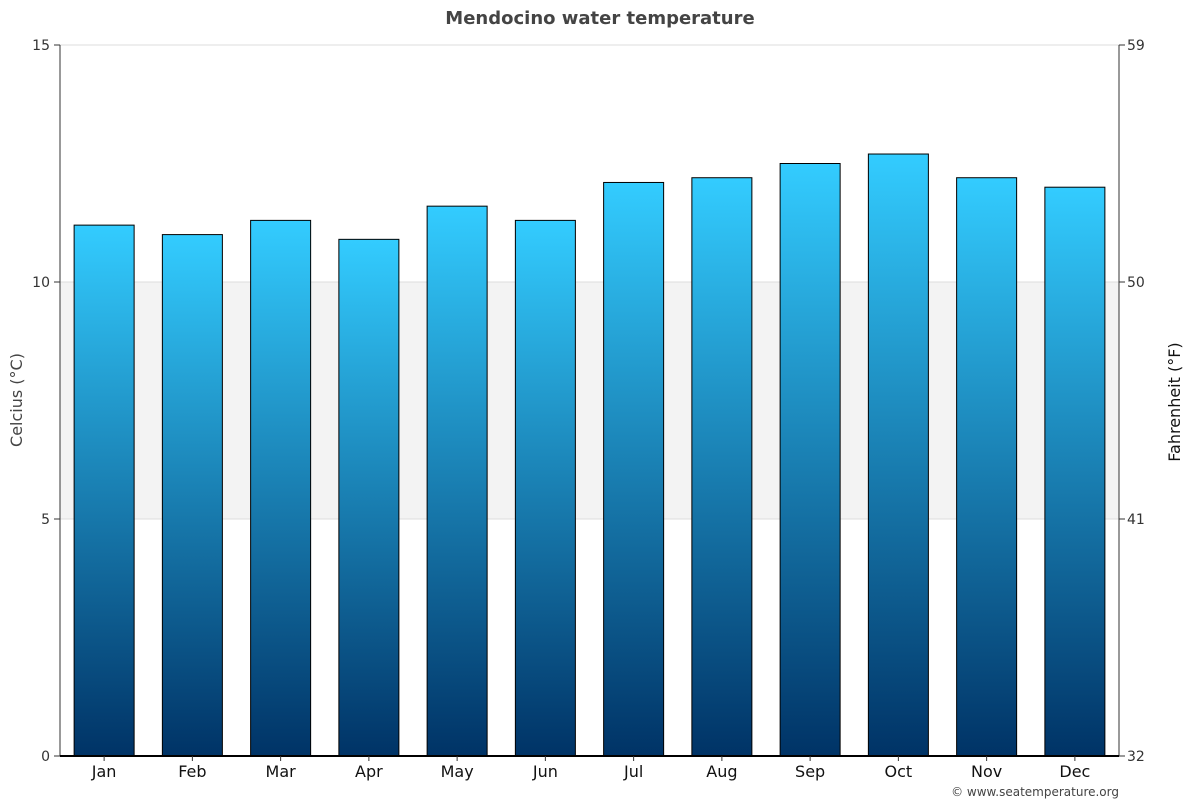 Image resolution: width=1200 pixels, height=800 pixels. I want to click on x-tick-label-feb: Feb, so click(192, 771).